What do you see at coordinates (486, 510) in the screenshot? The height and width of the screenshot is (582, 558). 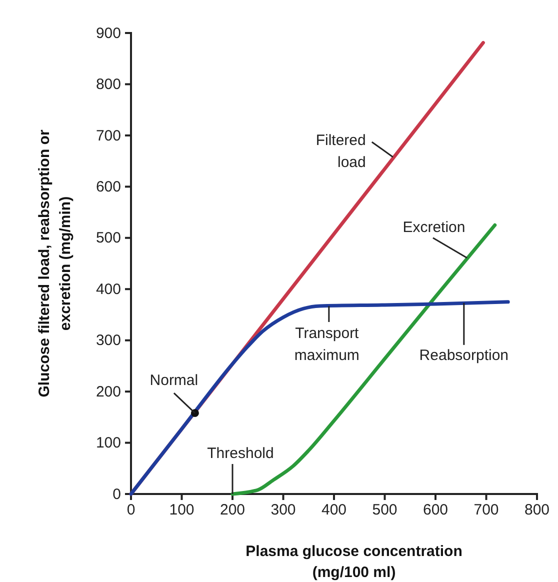 I see `x-tick-label: 700` at bounding box center [486, 510].